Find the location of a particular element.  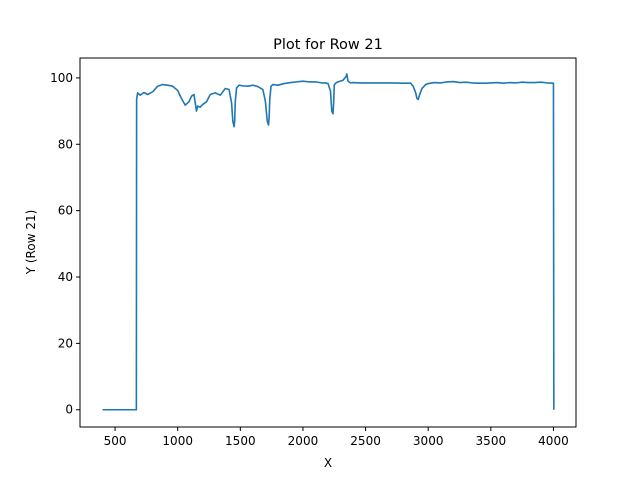

x-axis: 500 1000 1500 2000 2500 3000 3500 4000 is located at coordinates (336, 437).